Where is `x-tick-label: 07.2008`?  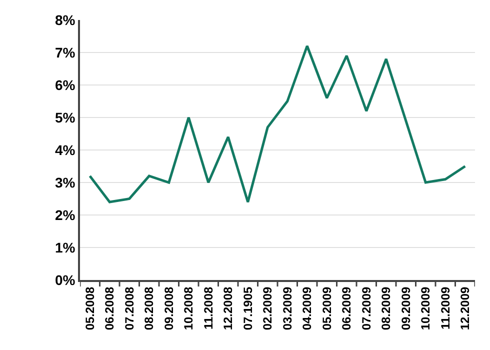 x-tick-label: 07.2008 is located at coordinates (129, 308).